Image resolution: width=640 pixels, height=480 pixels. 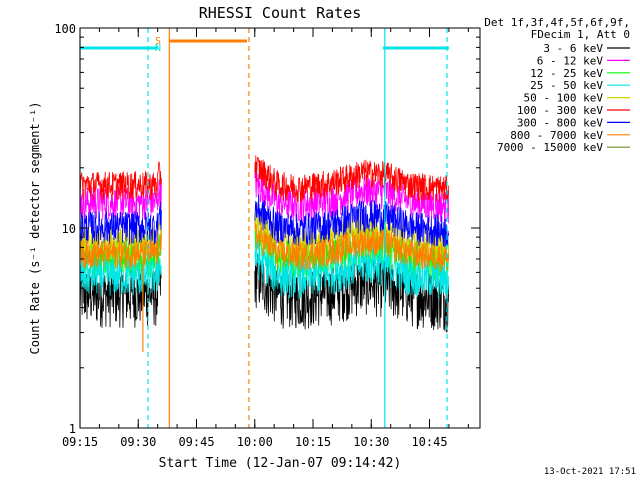 What do you see at coordinates (280, 463) in the screenshot?
I see `x-axis-label: Start Time (12-Jan-07 09:14:42)` at bounding box center [280, 463].